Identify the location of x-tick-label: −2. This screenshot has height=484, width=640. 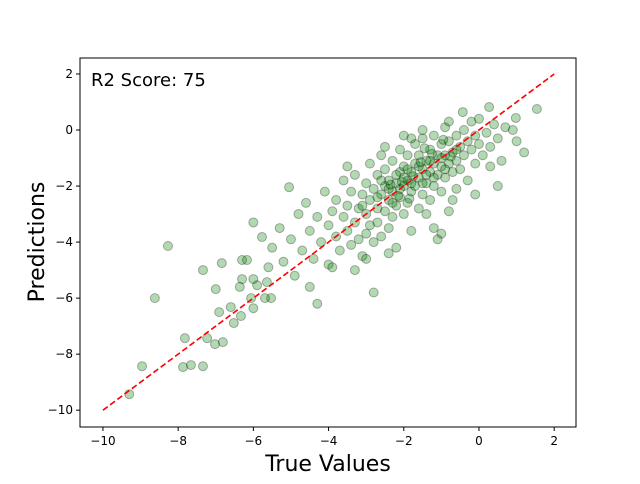
(404, 441).